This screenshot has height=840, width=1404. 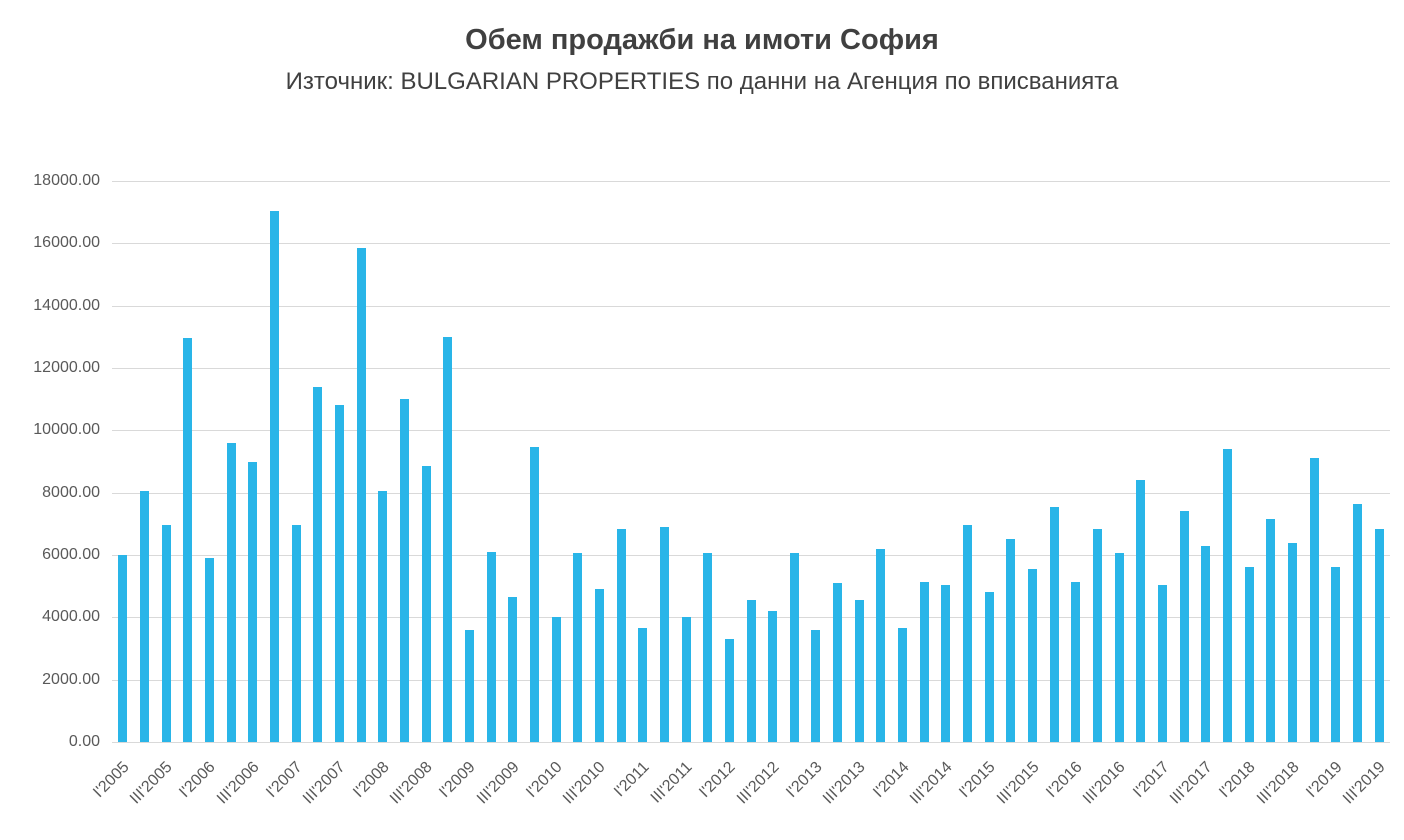 What do you see at coordinates (84, 741) in the screenshot?
I see `y-tick-label: 0.00` at bounding box center [84, 741].